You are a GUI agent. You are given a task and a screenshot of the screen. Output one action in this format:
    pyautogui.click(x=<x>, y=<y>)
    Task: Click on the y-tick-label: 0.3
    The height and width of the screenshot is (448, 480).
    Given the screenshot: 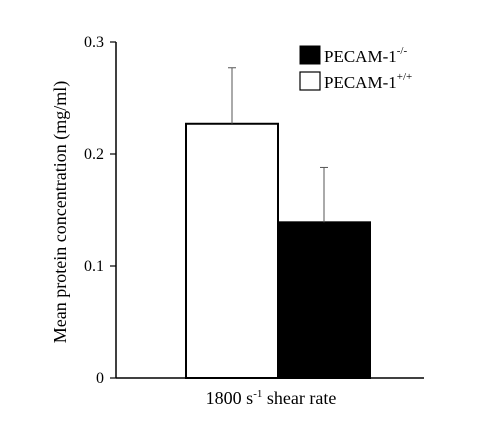 What is the action you would take?
    pyautogui.click(x=94, y=42)
    